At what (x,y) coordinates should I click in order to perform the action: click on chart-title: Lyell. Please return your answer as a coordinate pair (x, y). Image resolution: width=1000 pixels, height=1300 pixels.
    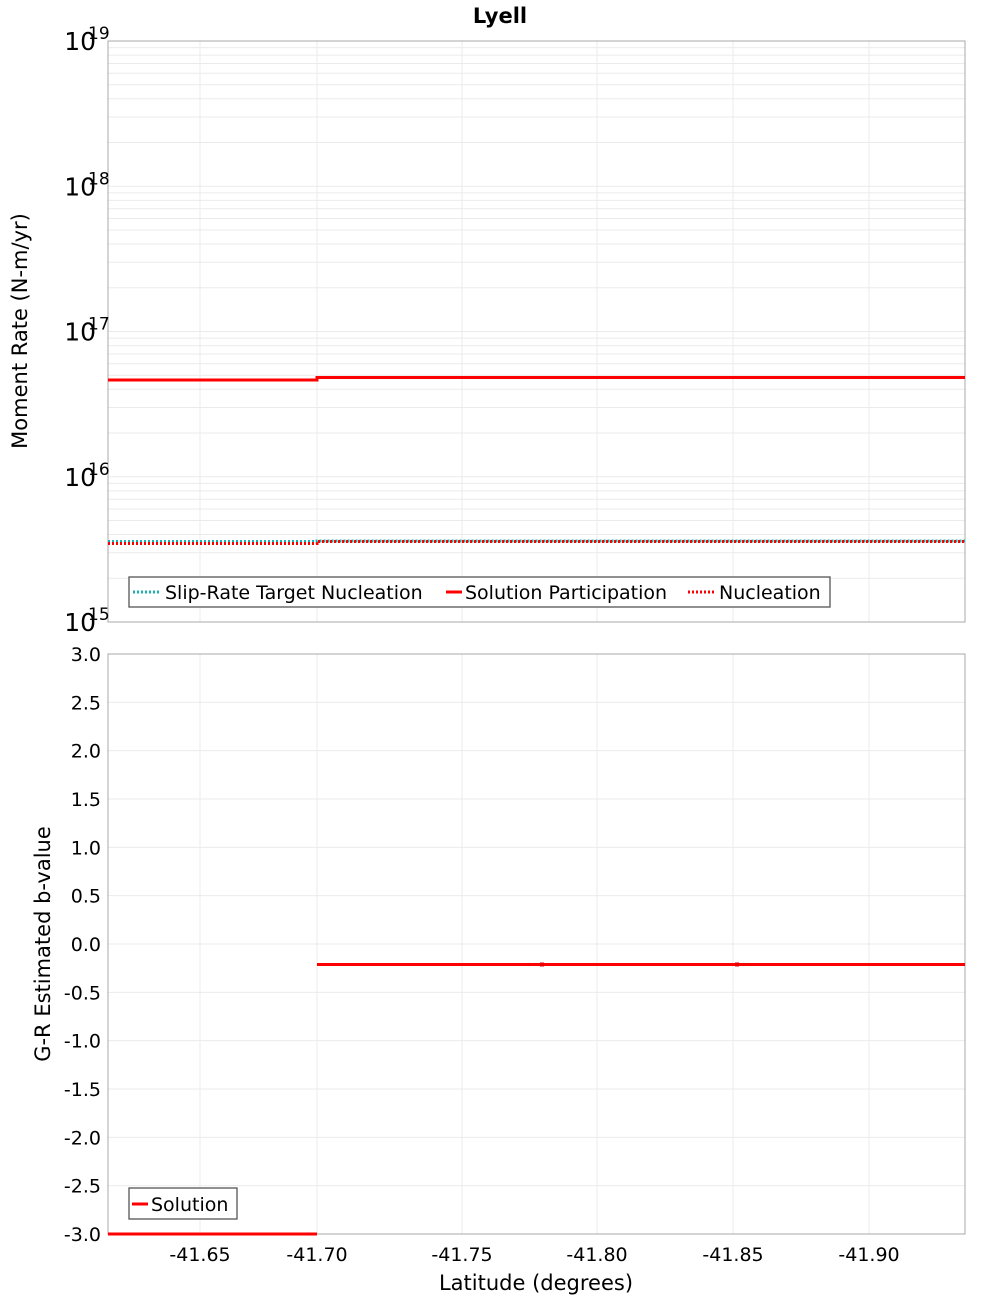
    Looking at the image, I should click on (500, 16).